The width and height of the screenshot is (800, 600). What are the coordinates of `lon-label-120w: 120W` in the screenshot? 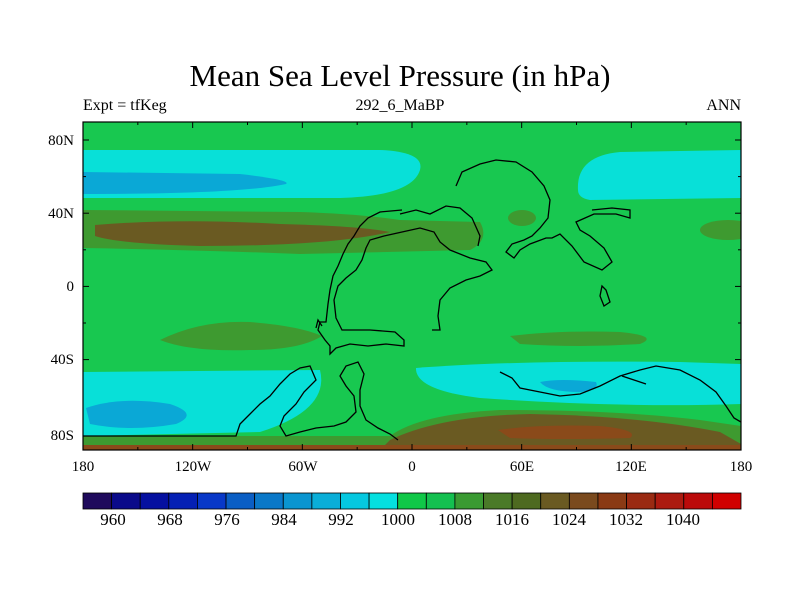 It's located at (193, 467).